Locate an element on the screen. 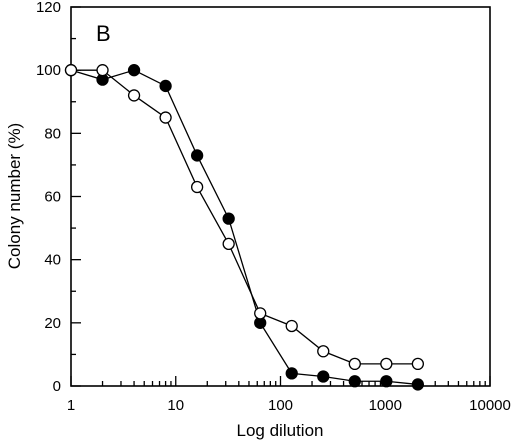  y-axis-label: Colony number (%) is located at coordinates (14, 196).